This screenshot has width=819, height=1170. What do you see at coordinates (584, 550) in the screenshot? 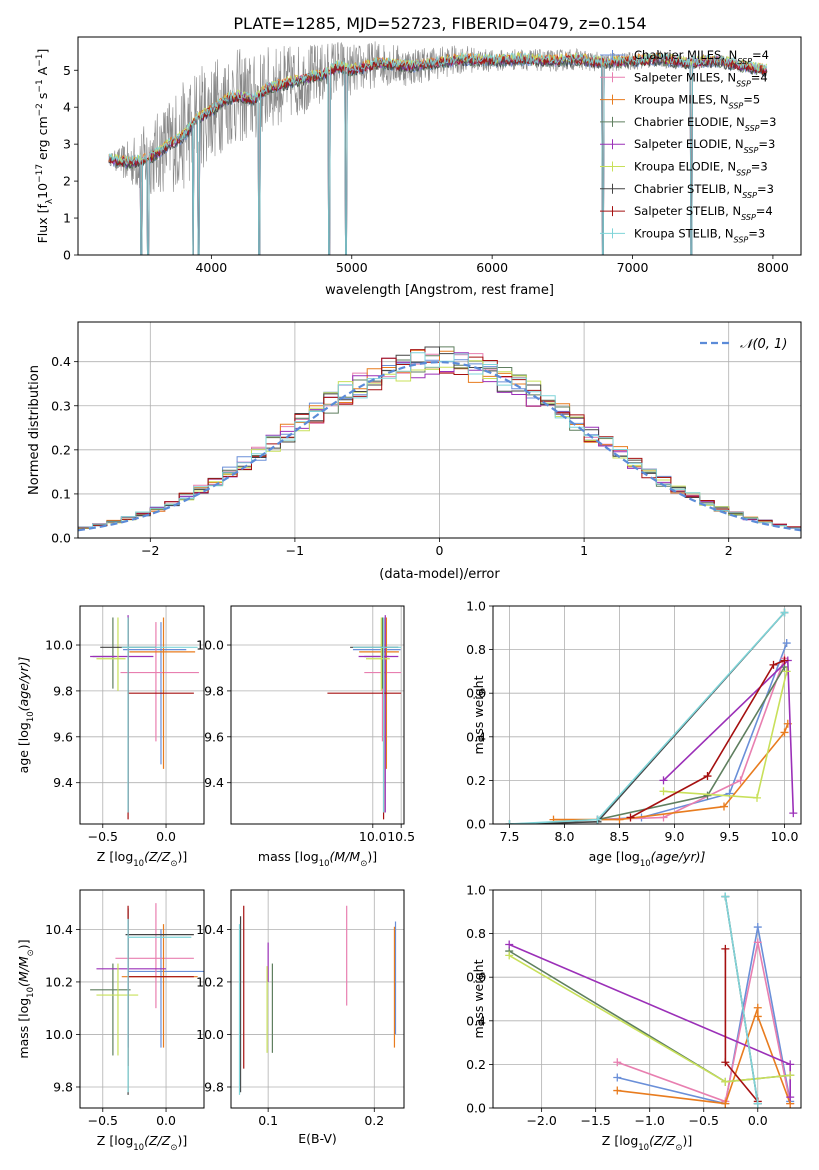
I see `x-tick-label: 1` at bounding box center [584, 550].